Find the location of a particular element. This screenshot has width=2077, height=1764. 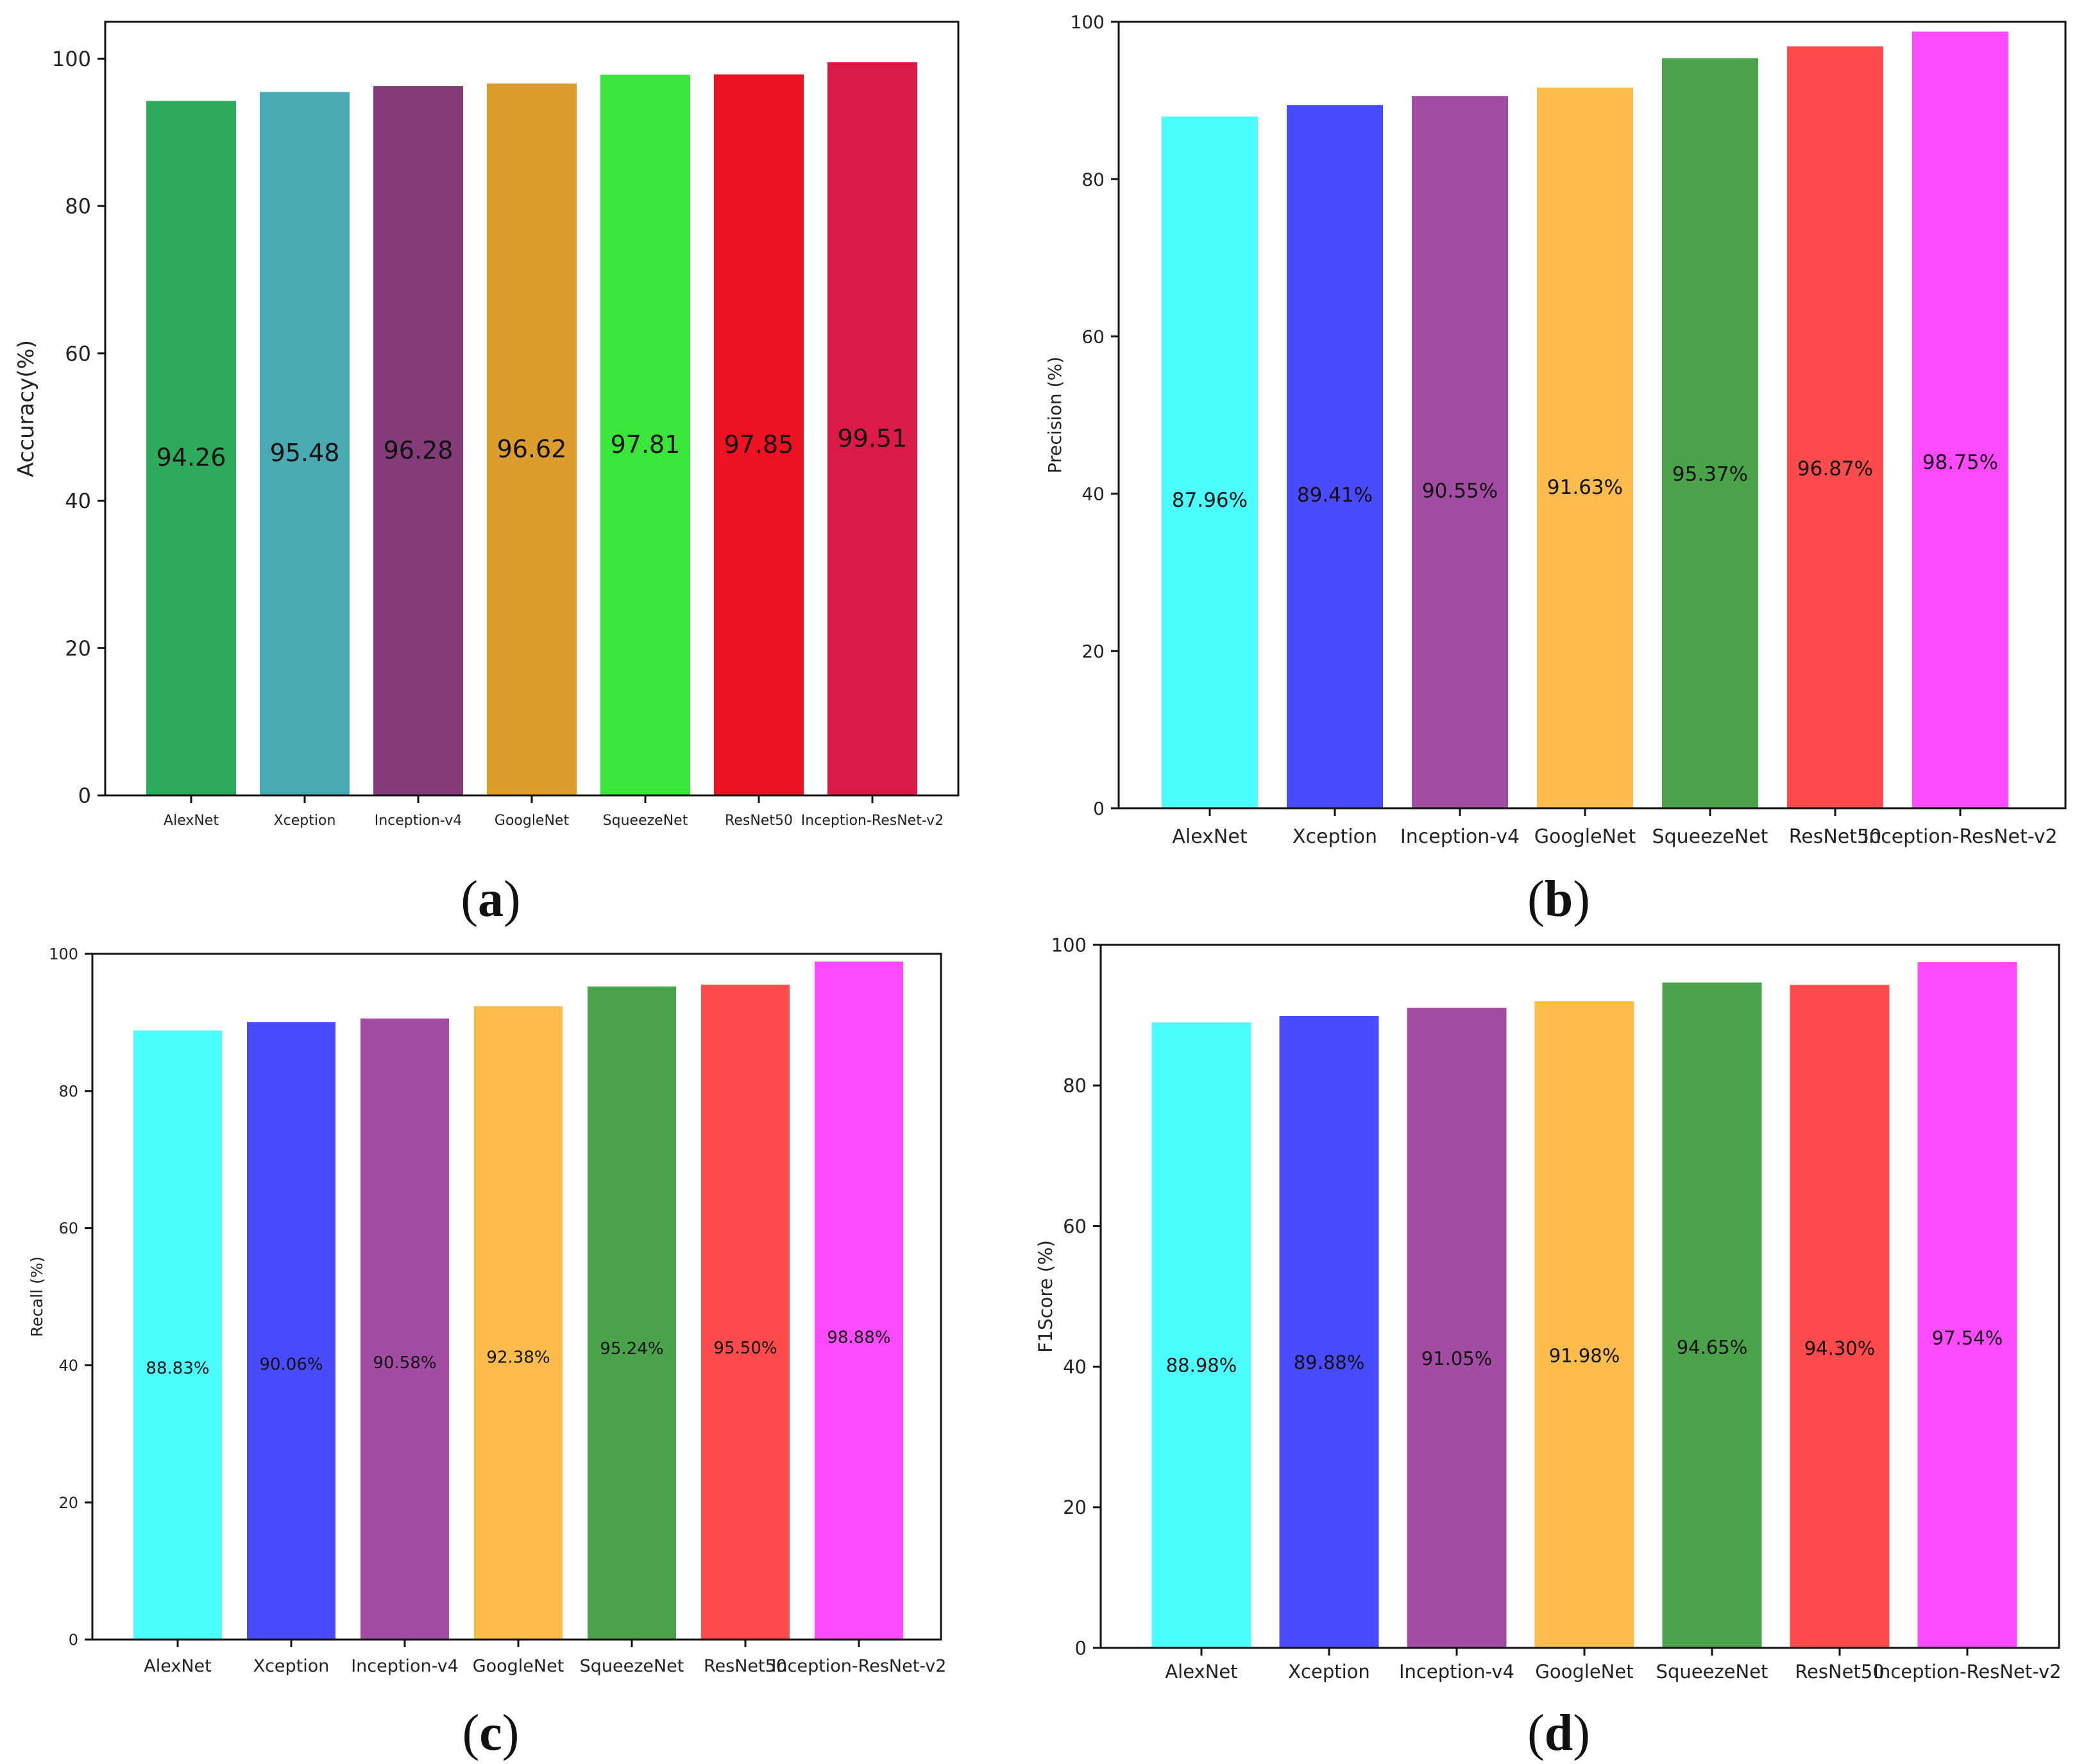

caption-c: (c) is located at coordinates (491, 1733).